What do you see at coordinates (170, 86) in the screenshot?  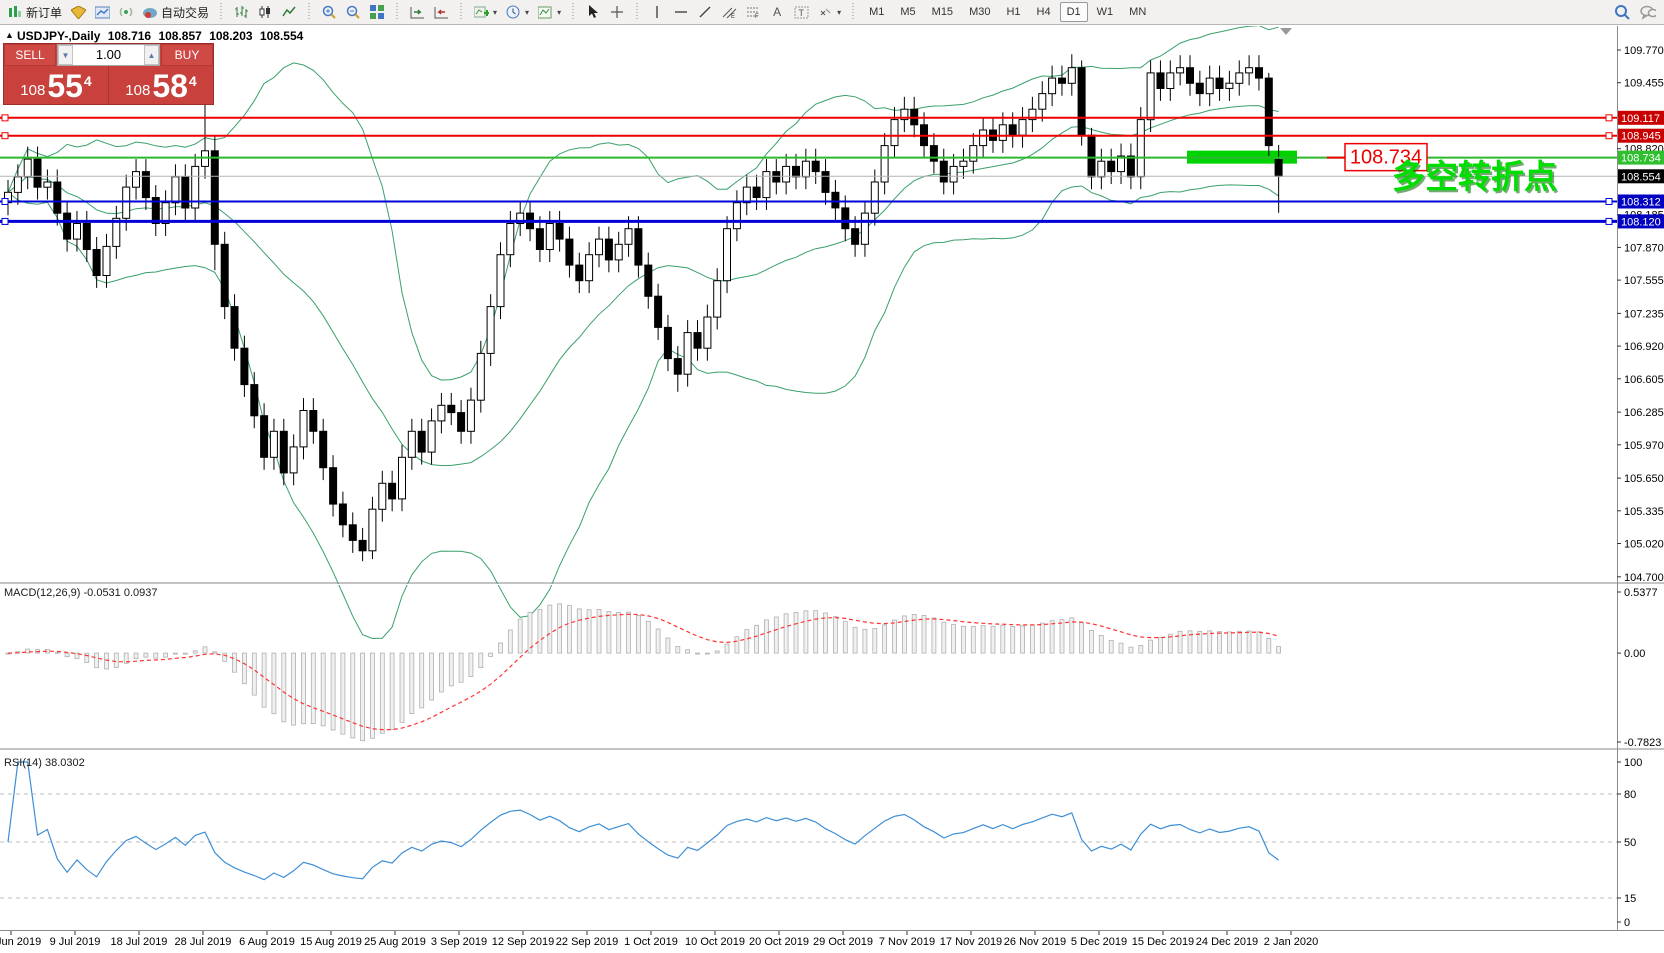 I see `buy-price-big: 58` at bounding box center [170, 86].